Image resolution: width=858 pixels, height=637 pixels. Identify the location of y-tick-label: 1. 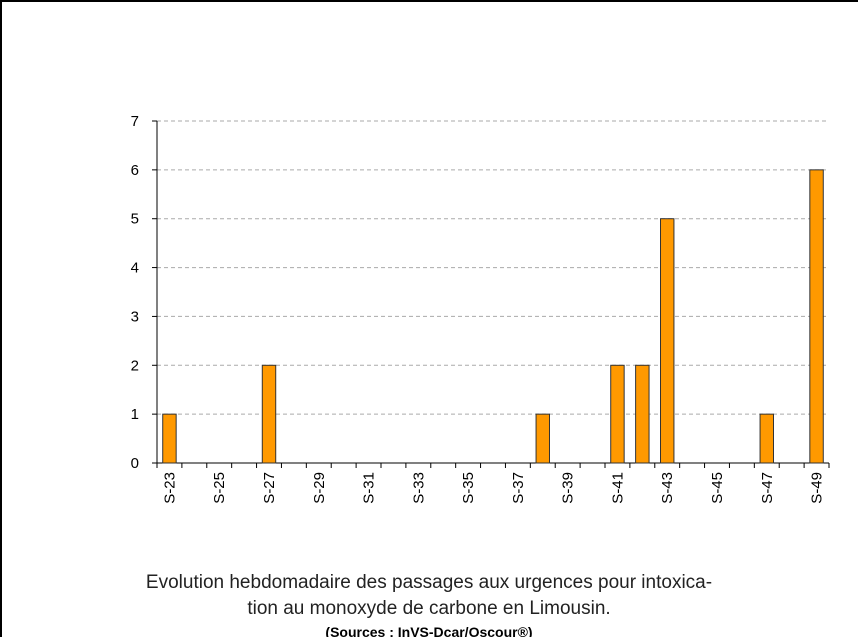
(135, 414).